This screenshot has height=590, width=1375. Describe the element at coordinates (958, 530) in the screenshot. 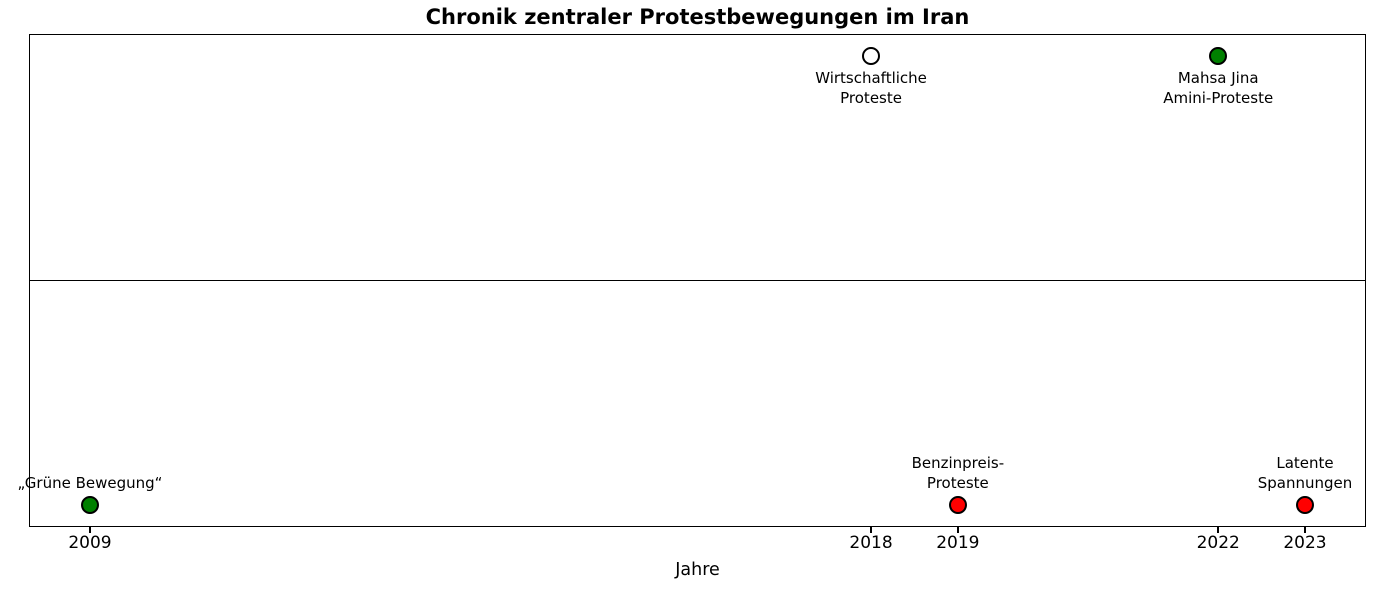

I see `x-tick-mark-2019` at that location.